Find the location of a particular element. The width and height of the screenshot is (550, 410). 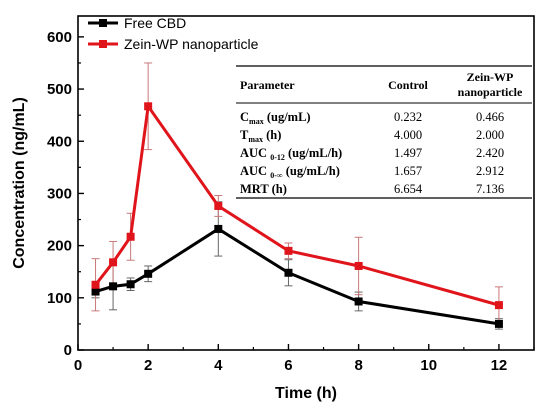

y-tick-label: 100 is located at coordinates (59, 298).